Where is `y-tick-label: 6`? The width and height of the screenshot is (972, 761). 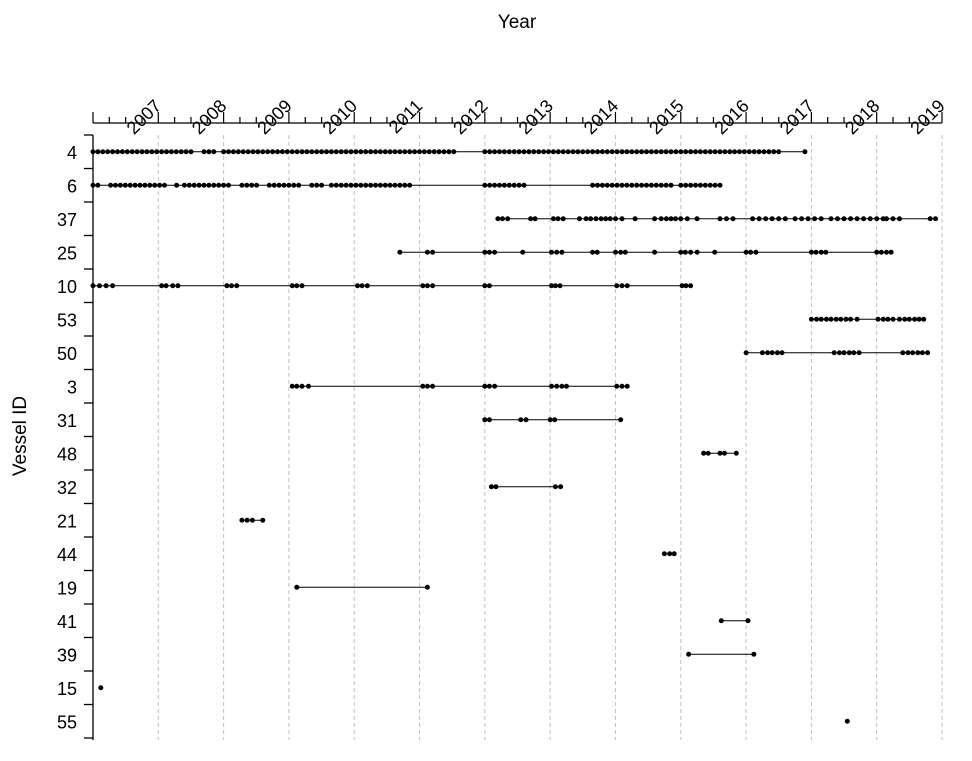
y-tick-label: 6 is located at coordinates (72, 186).